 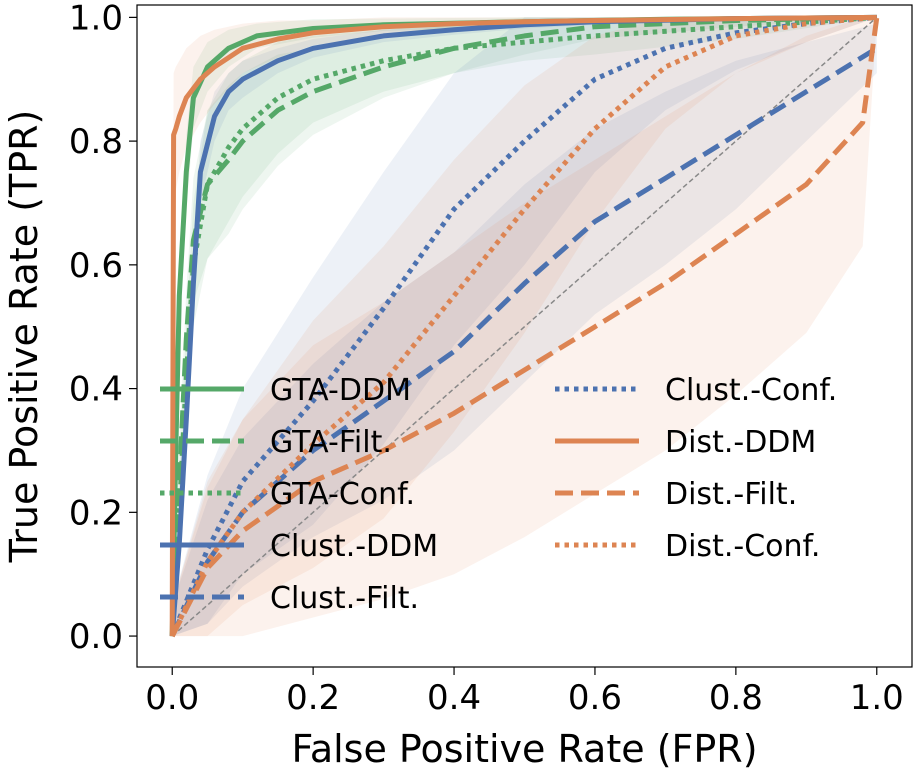 What do you see at coordinates (96, 266) in the screenshot?
I see `y-tick-label: 0.6` at bounding box center [96, 266].